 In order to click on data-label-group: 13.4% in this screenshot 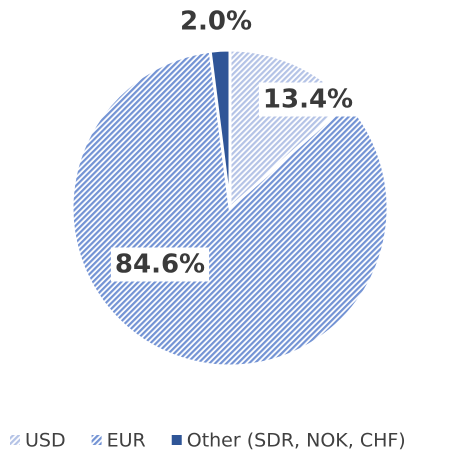, I will do `click(308, 99)`.